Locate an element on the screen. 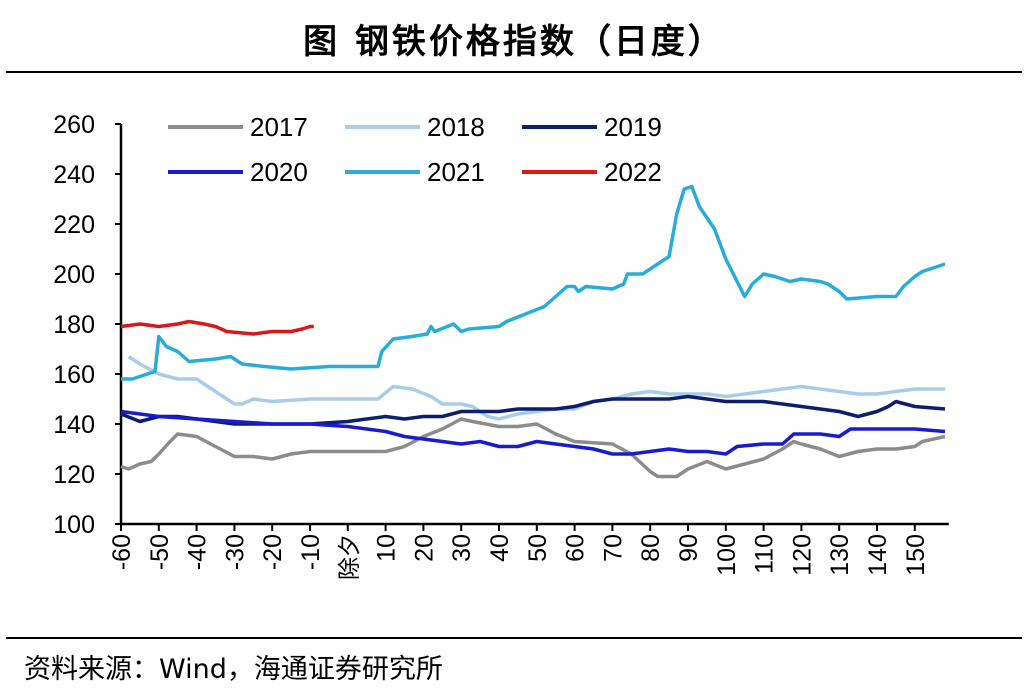 Image resolution: width=1028 pixels, height=691 pixels. series-line-2022 is located at coordinates (217, 327).